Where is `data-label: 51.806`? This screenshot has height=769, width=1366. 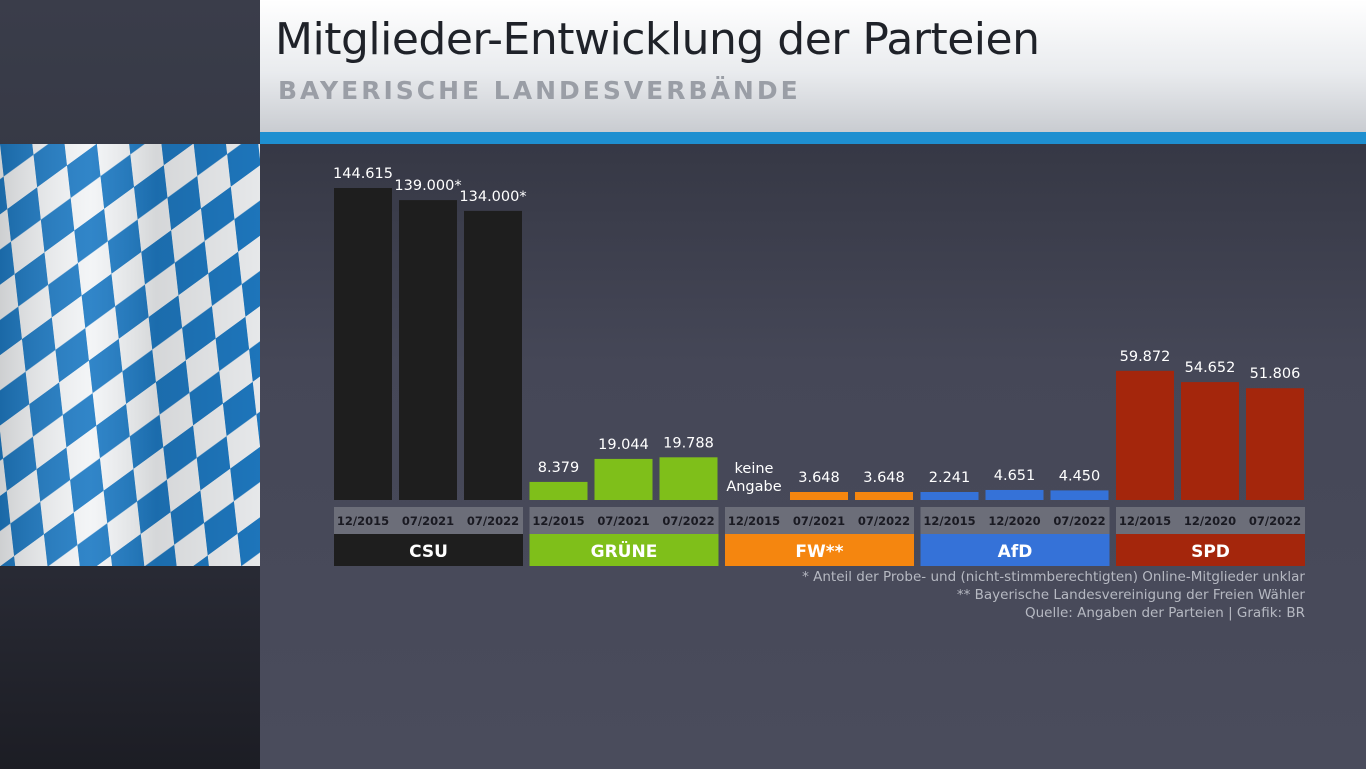
data-label: 51.806 is located at coordinates (1275, 374).